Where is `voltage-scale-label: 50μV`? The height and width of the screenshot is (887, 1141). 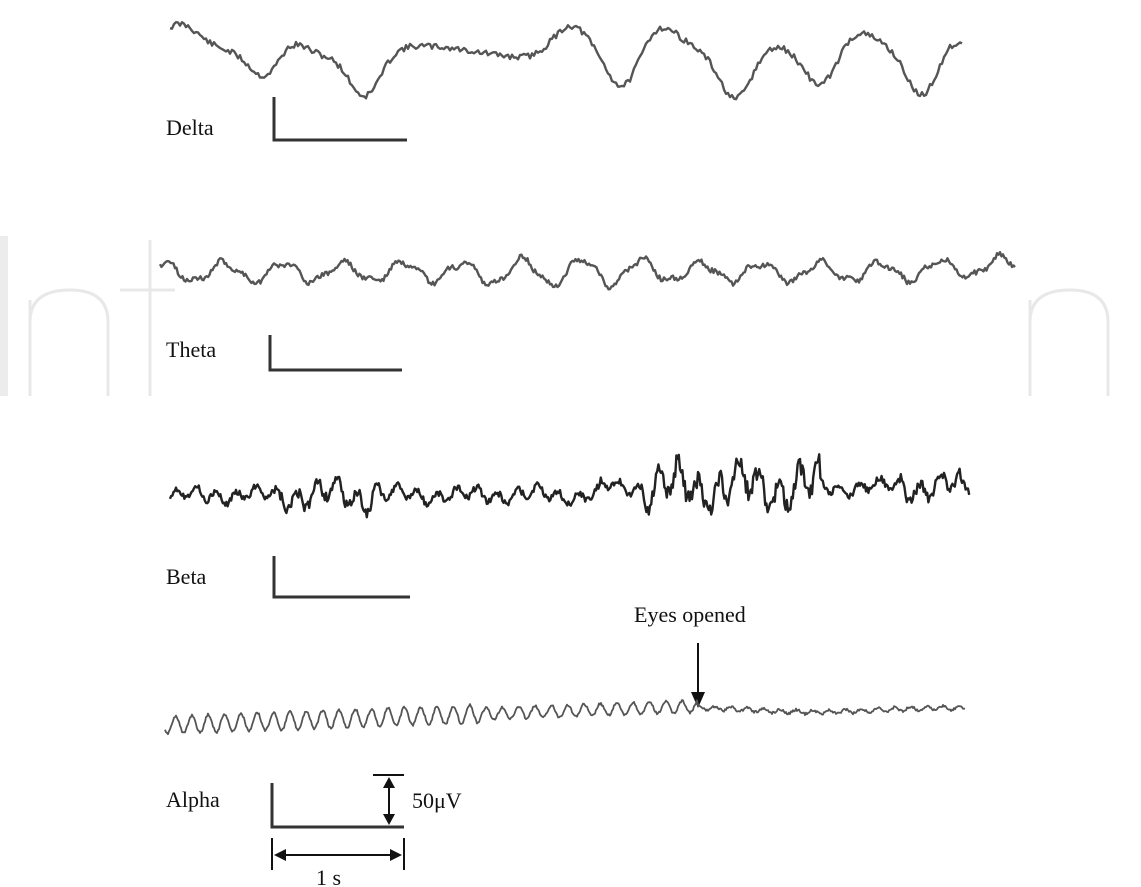
voltage-scale-label: 50μV is located at coordinates (437, 800).